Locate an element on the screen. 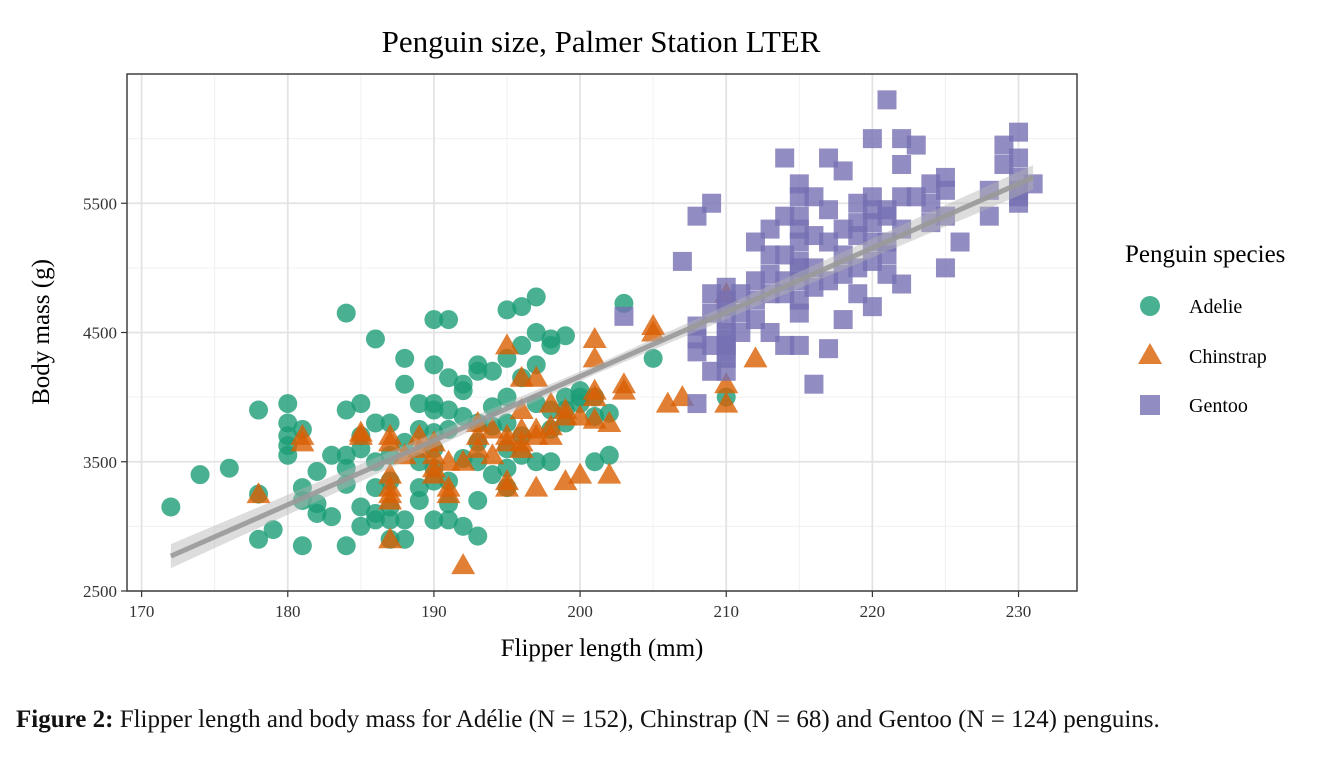 The width and height of the screenshot is (1329, 761). legend-item-gentoo: Gentoo is located at coordinates (1194, 406).